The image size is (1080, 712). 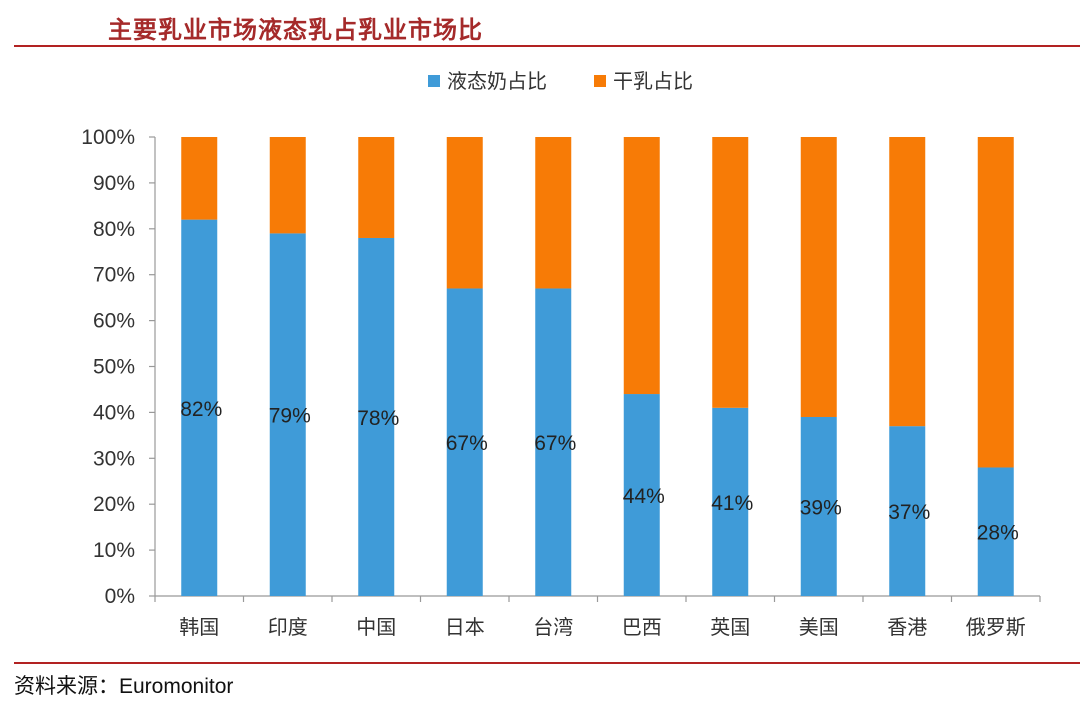 What do you see at coordinates (120, 596) in the screenshot?
I see `y-tick-label: 0%` at bounding box center [120, 596].